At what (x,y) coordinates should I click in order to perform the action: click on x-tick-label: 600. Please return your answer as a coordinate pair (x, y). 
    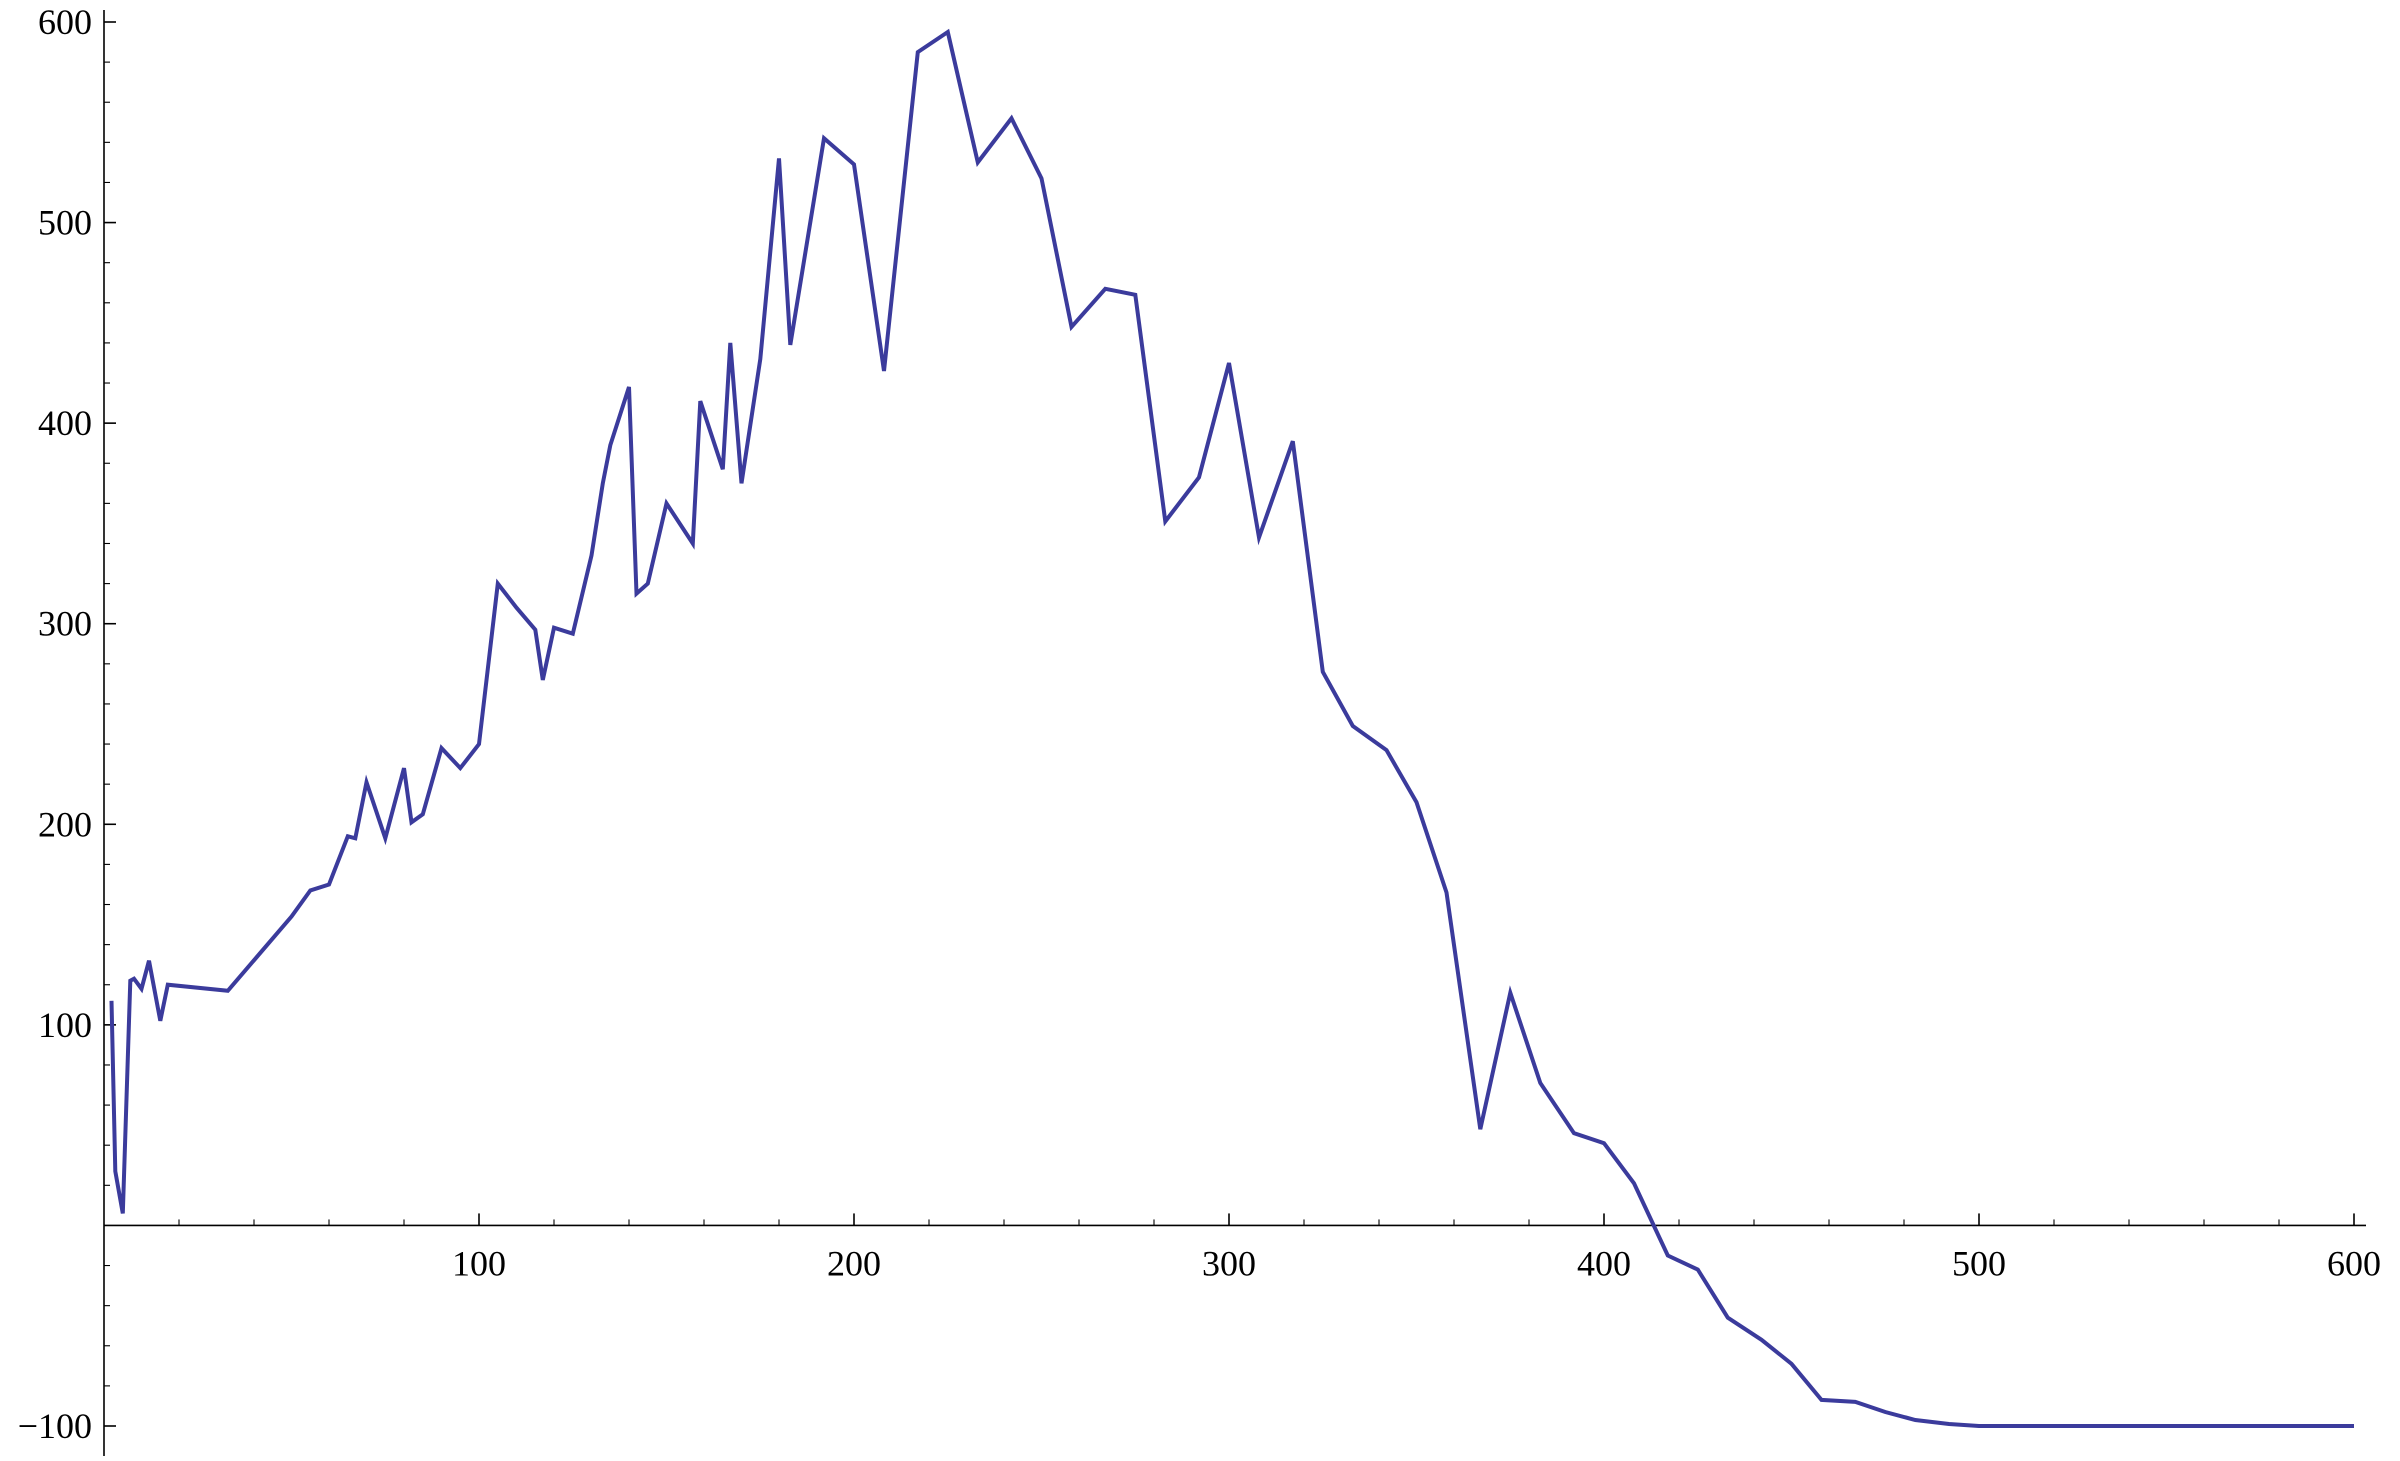
    Looking at the image, I should click on (2354, 1263).